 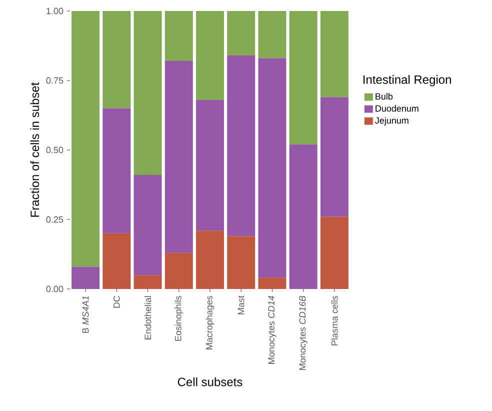 I want to click on y-axis-title: Fraction of cells in subset, so click(x=35, y=149).